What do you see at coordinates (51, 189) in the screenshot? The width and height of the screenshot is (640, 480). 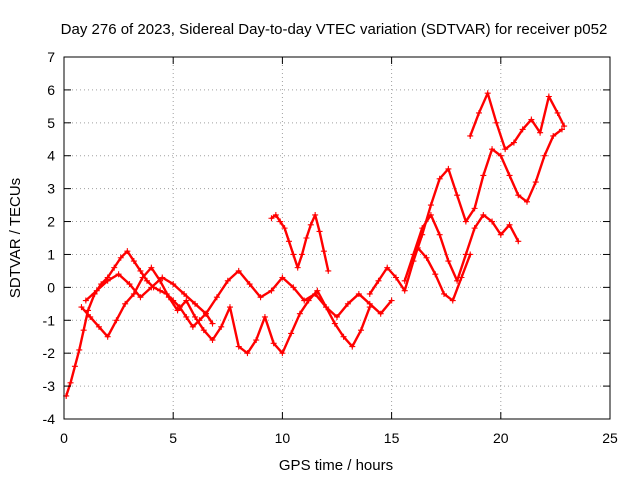 I see `y-tick-label: 3` at bounding box center [51, 189].